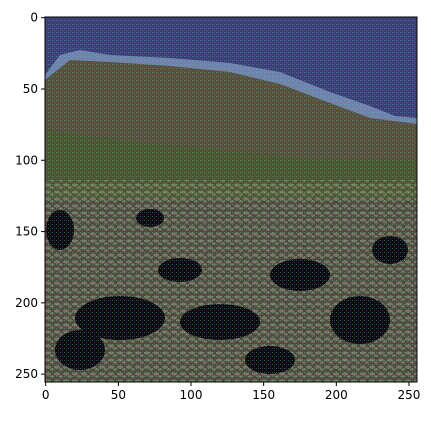  I want to click on x-tick-label: 250, so click(409, 395).